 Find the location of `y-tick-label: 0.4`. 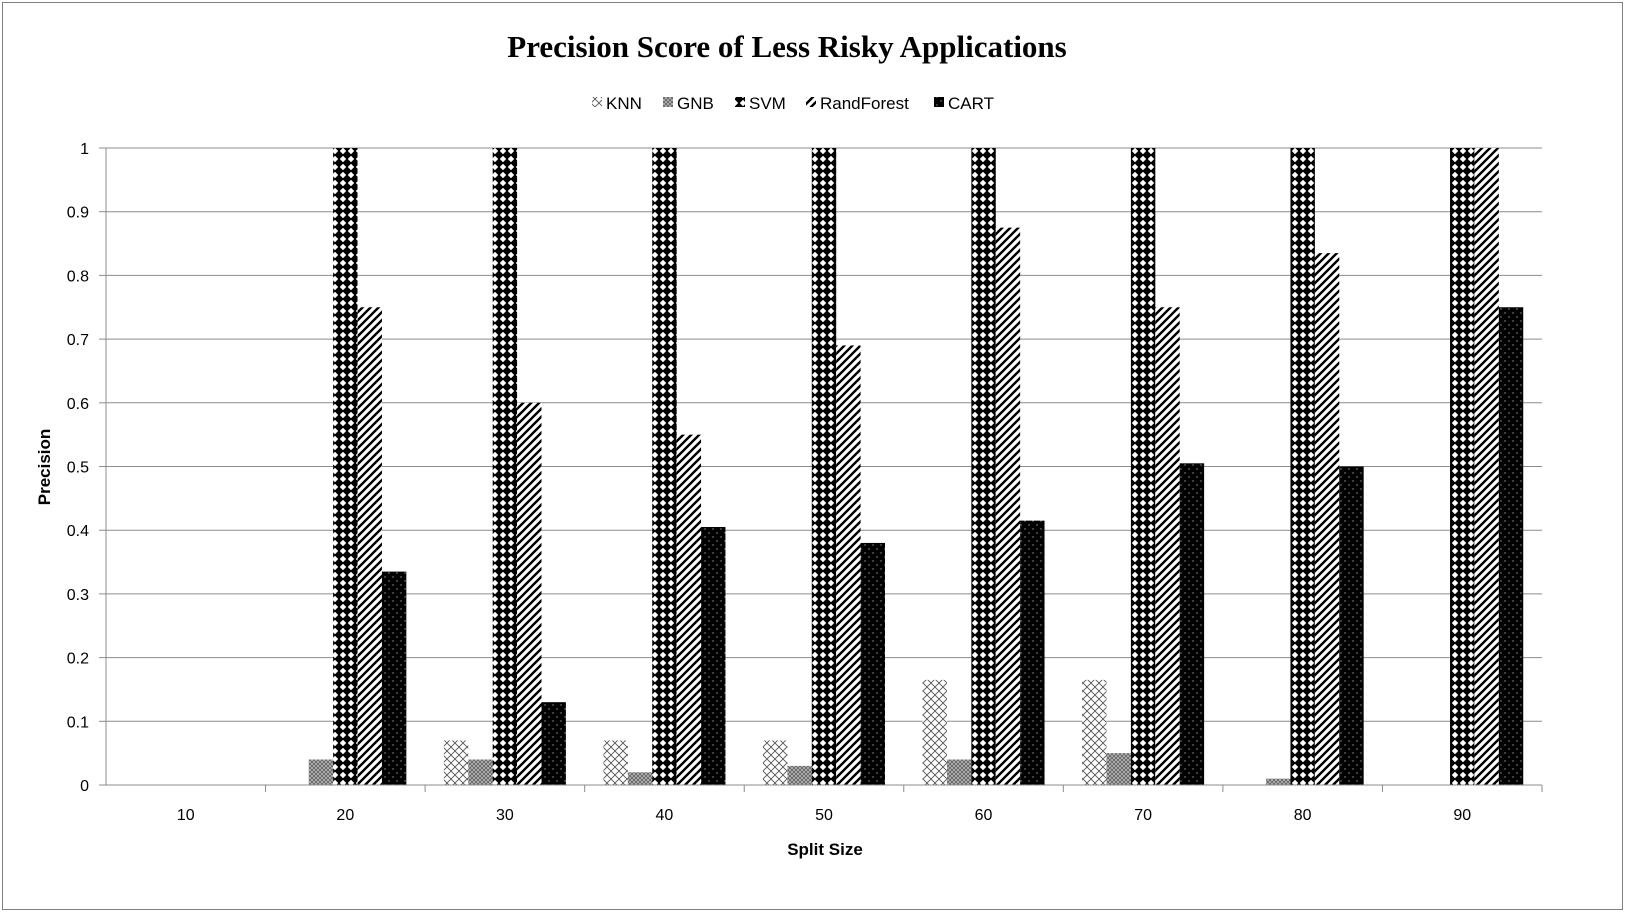

y-tick-label: 0.4 is located at coordinates (78, 531).